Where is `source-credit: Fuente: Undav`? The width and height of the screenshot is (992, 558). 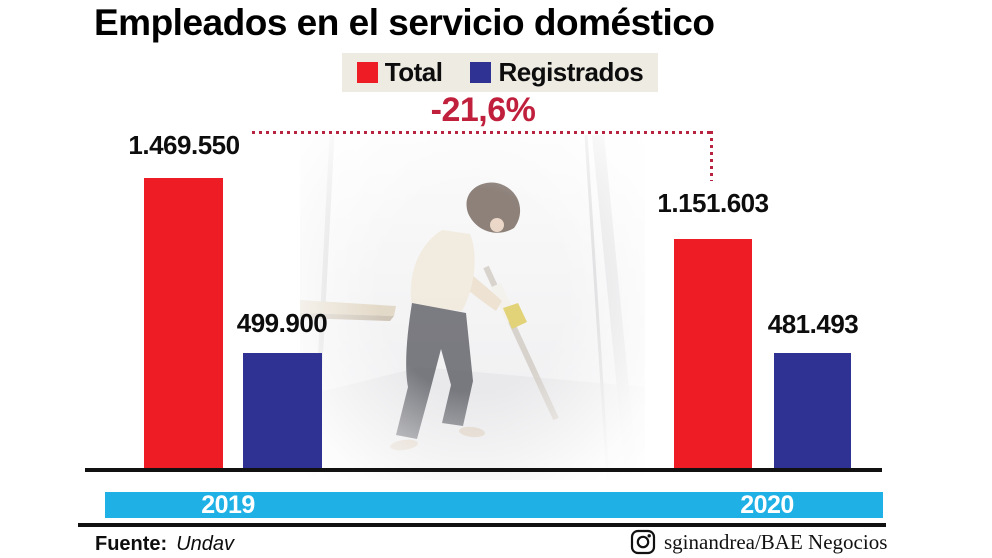
source-credit: Fuente: Undav is located at coordinates (164, 544).